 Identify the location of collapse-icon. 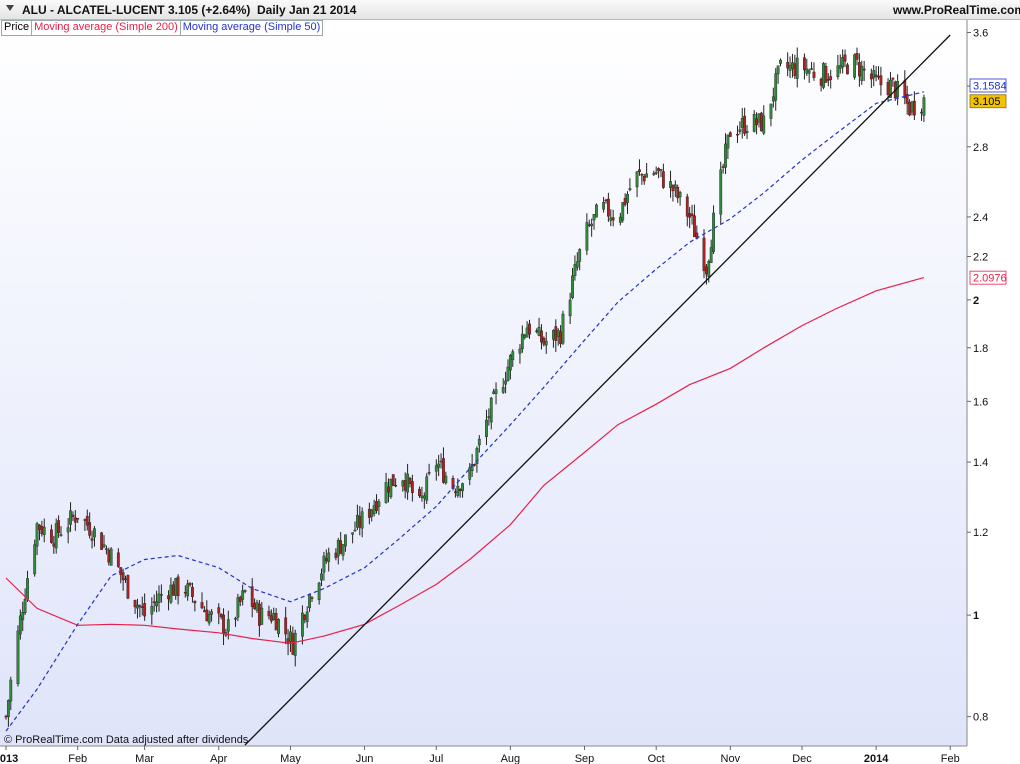
(10, 9).